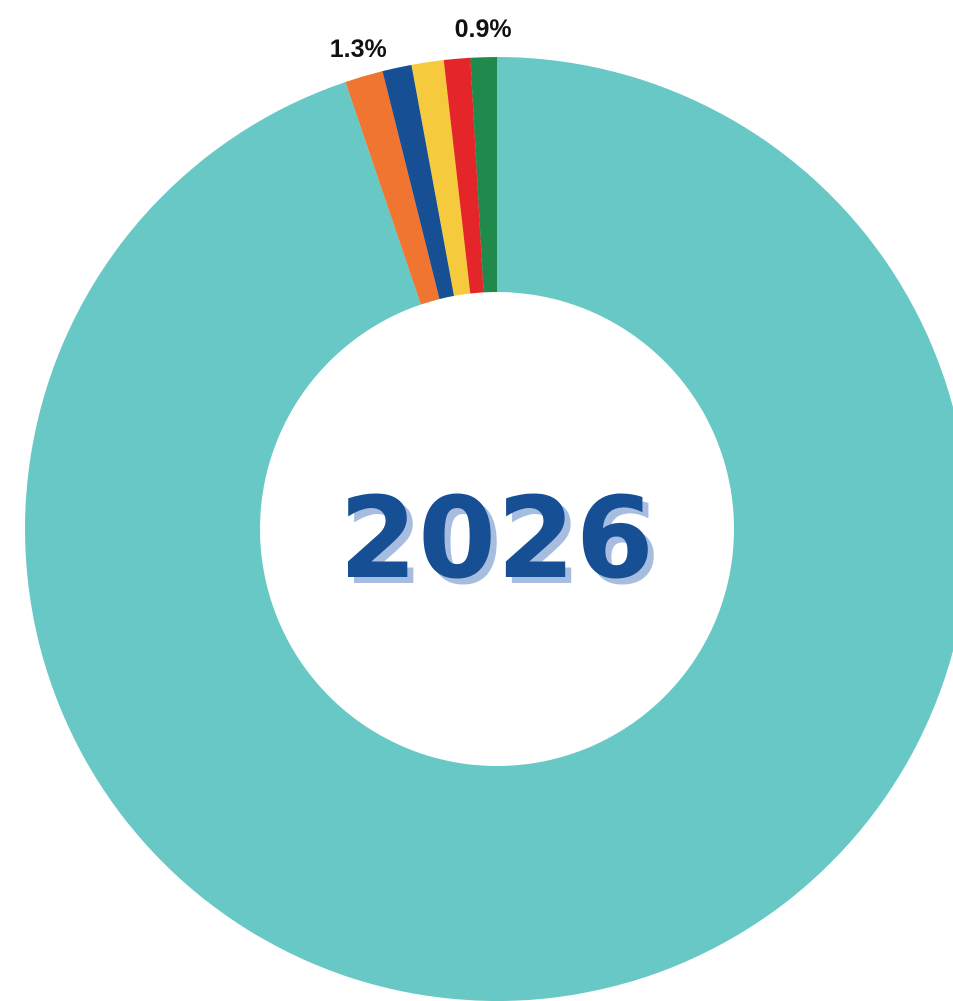 Image resolution: width=953 pixels, height=1001 pixels. I want to click on slice-value-label-5: 0.9%, so click(483, 29).